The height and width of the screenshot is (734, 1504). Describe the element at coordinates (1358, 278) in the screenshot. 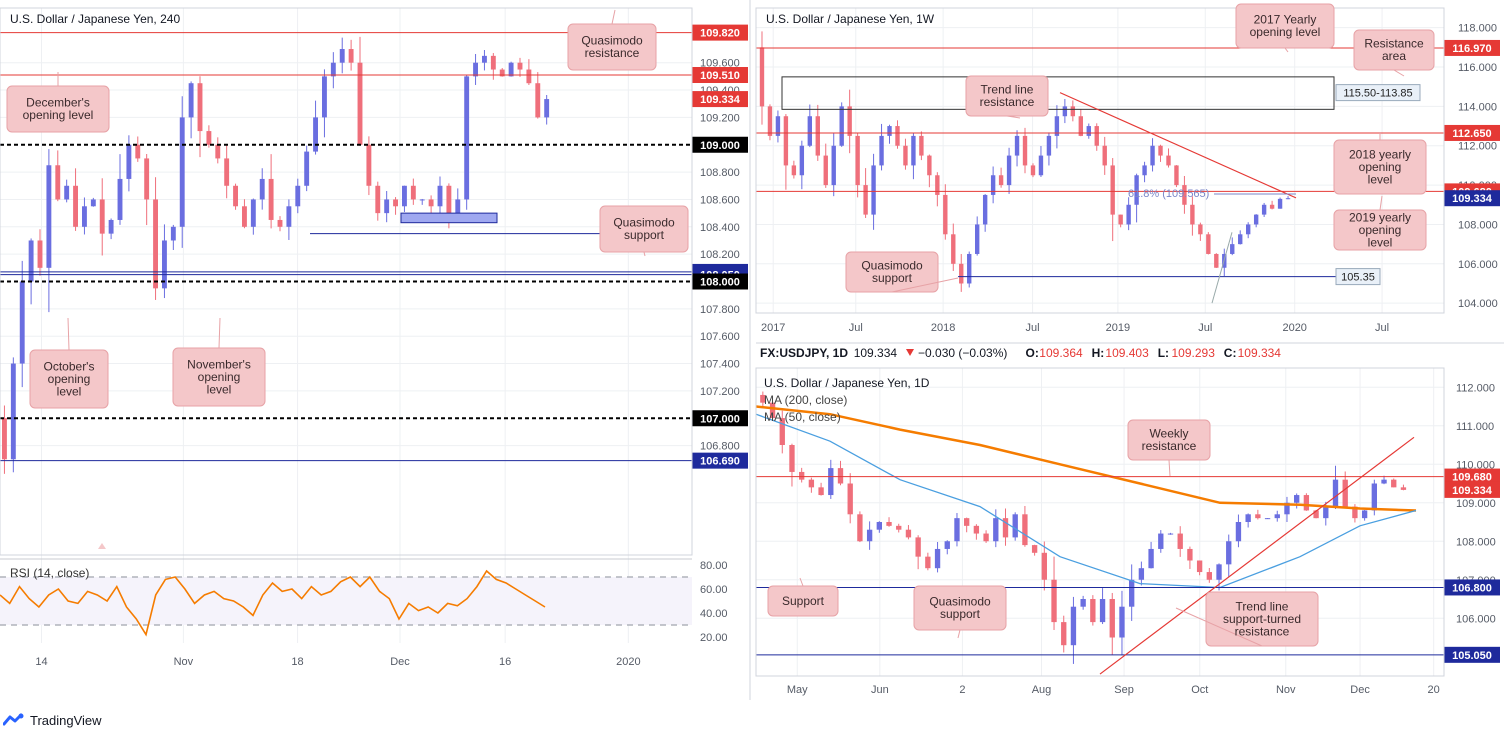

I see `w1-qm-support-tag: 105.35` at that location.